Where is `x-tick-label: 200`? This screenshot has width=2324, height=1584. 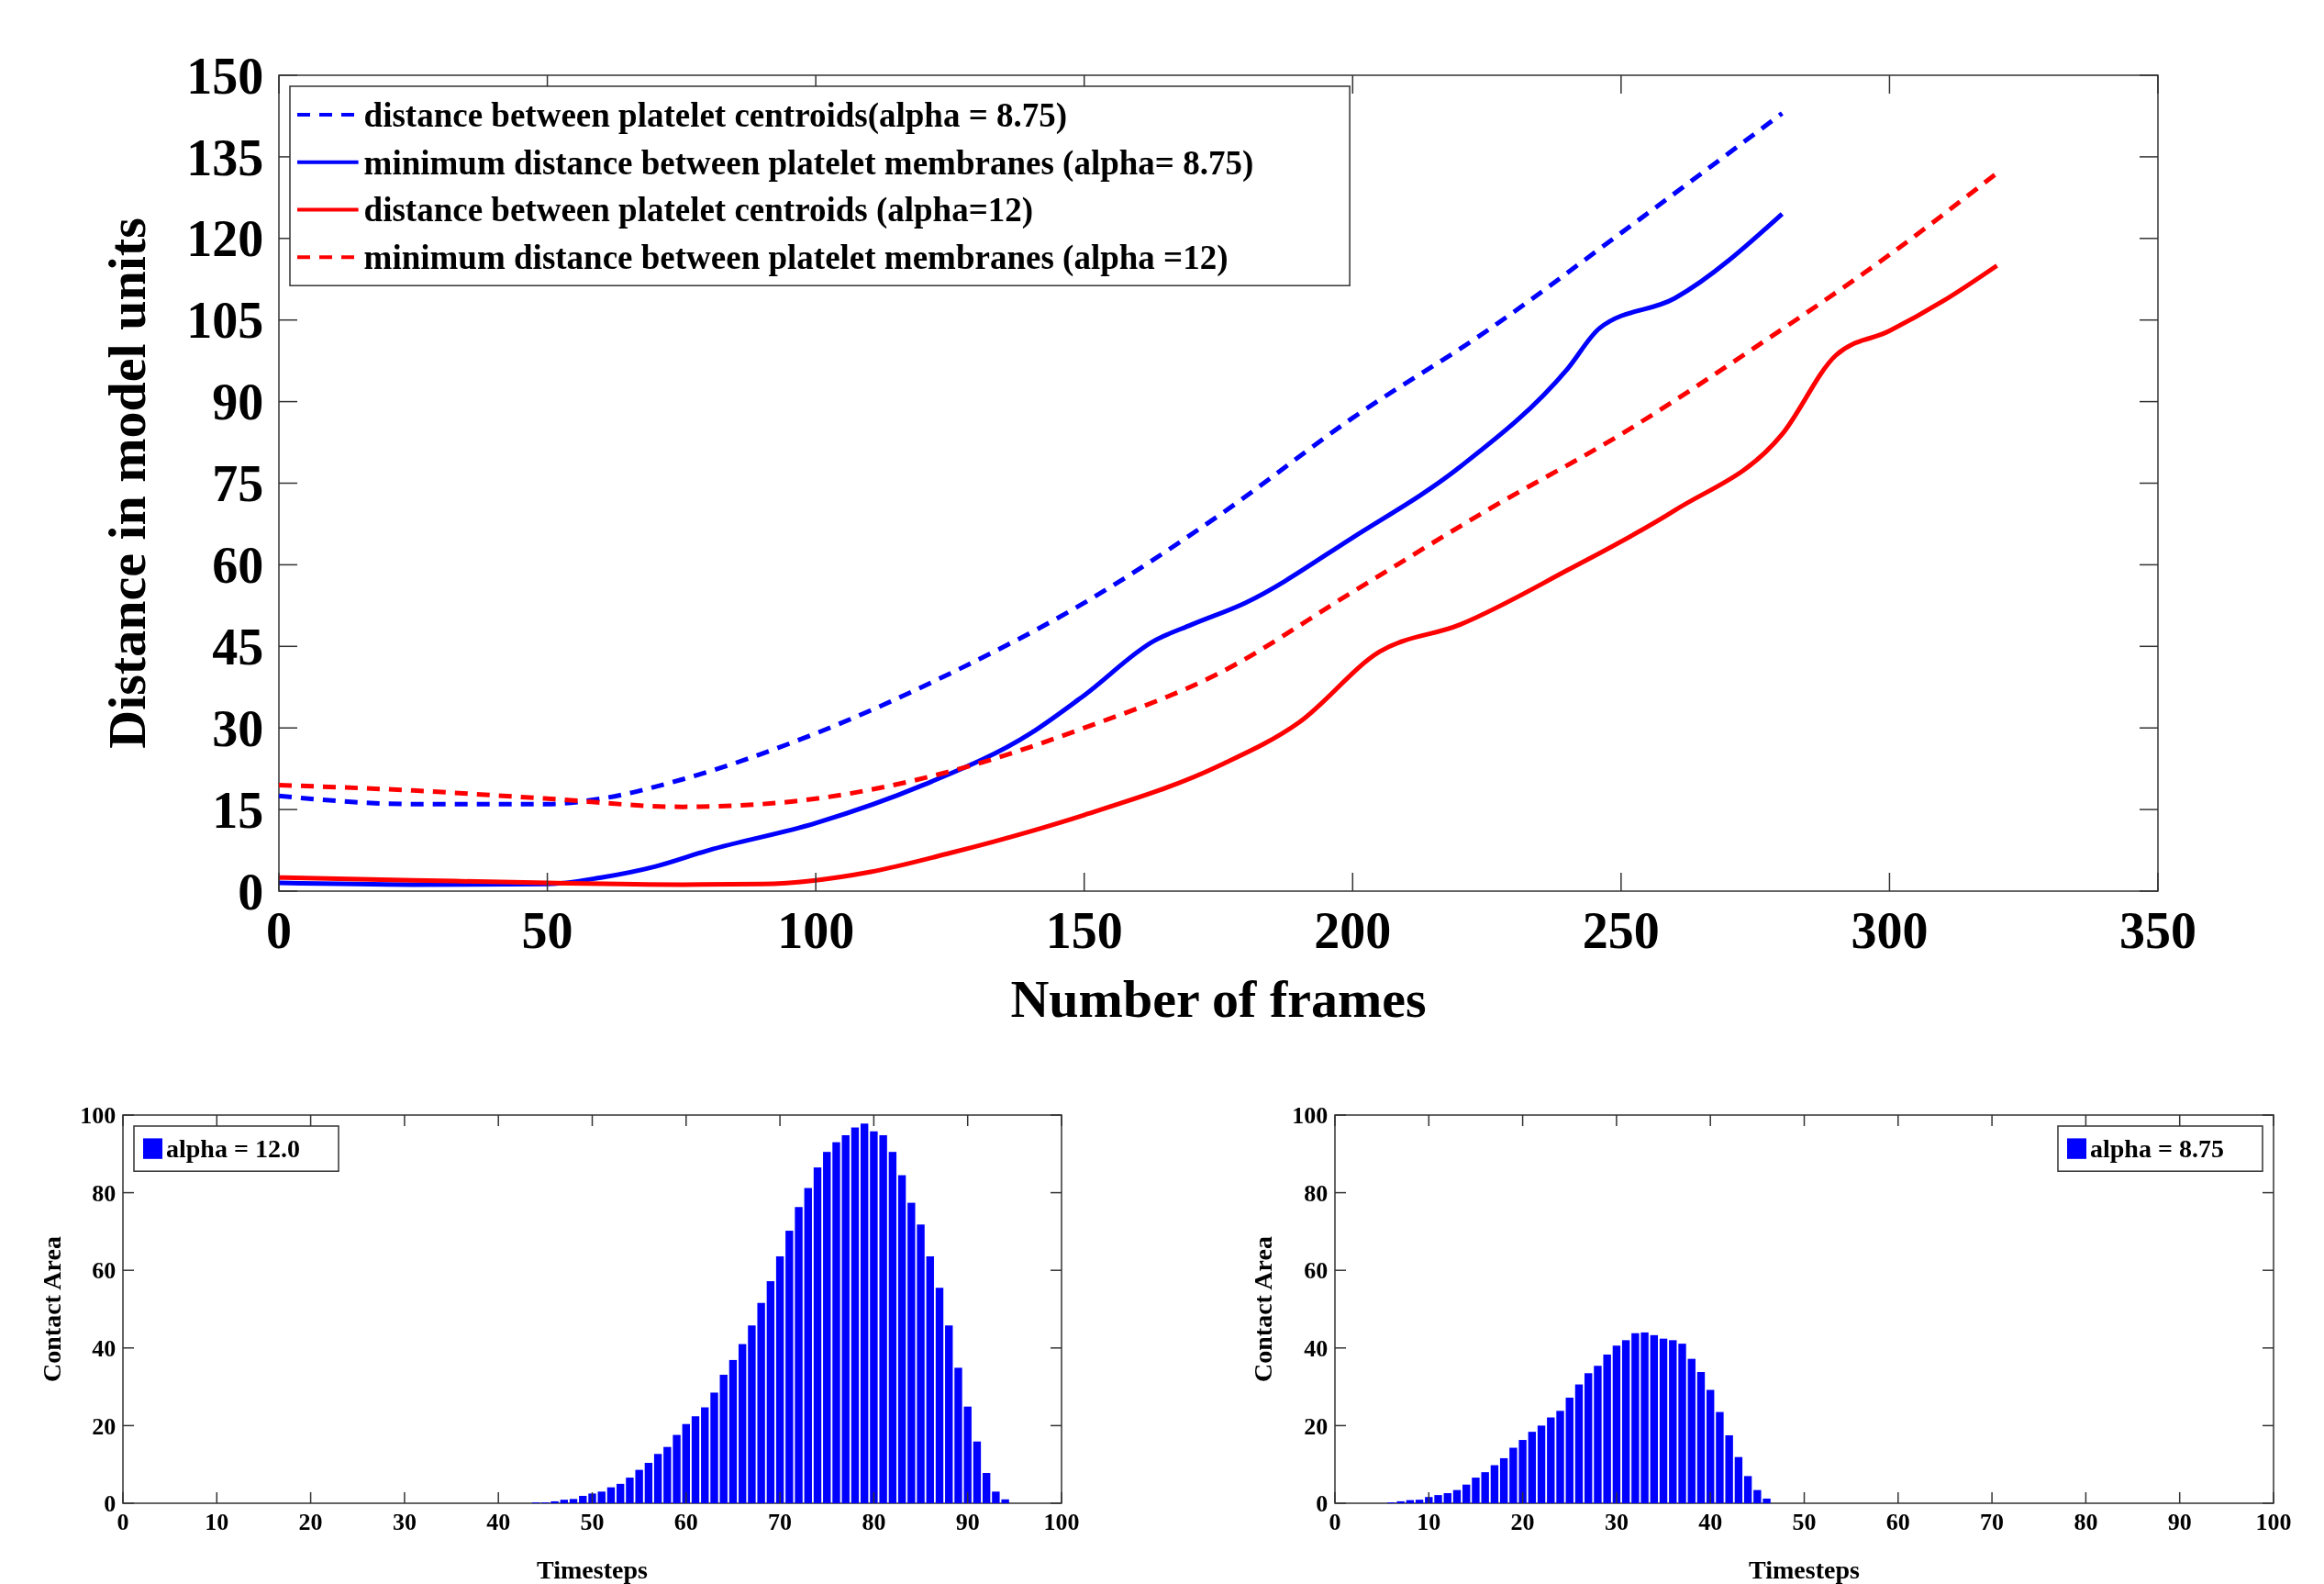
x-tick-label: 200 is located at coordinates (1353, 930).